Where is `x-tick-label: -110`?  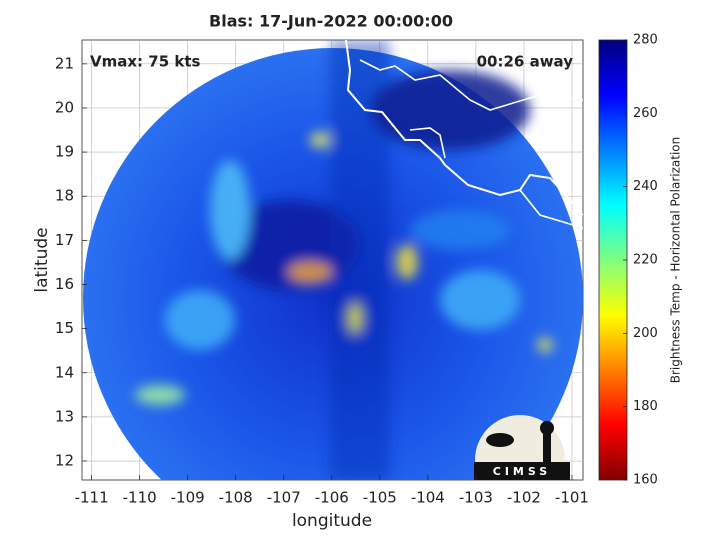
x-tick-label: -110 is located at coordinates (140, 498).